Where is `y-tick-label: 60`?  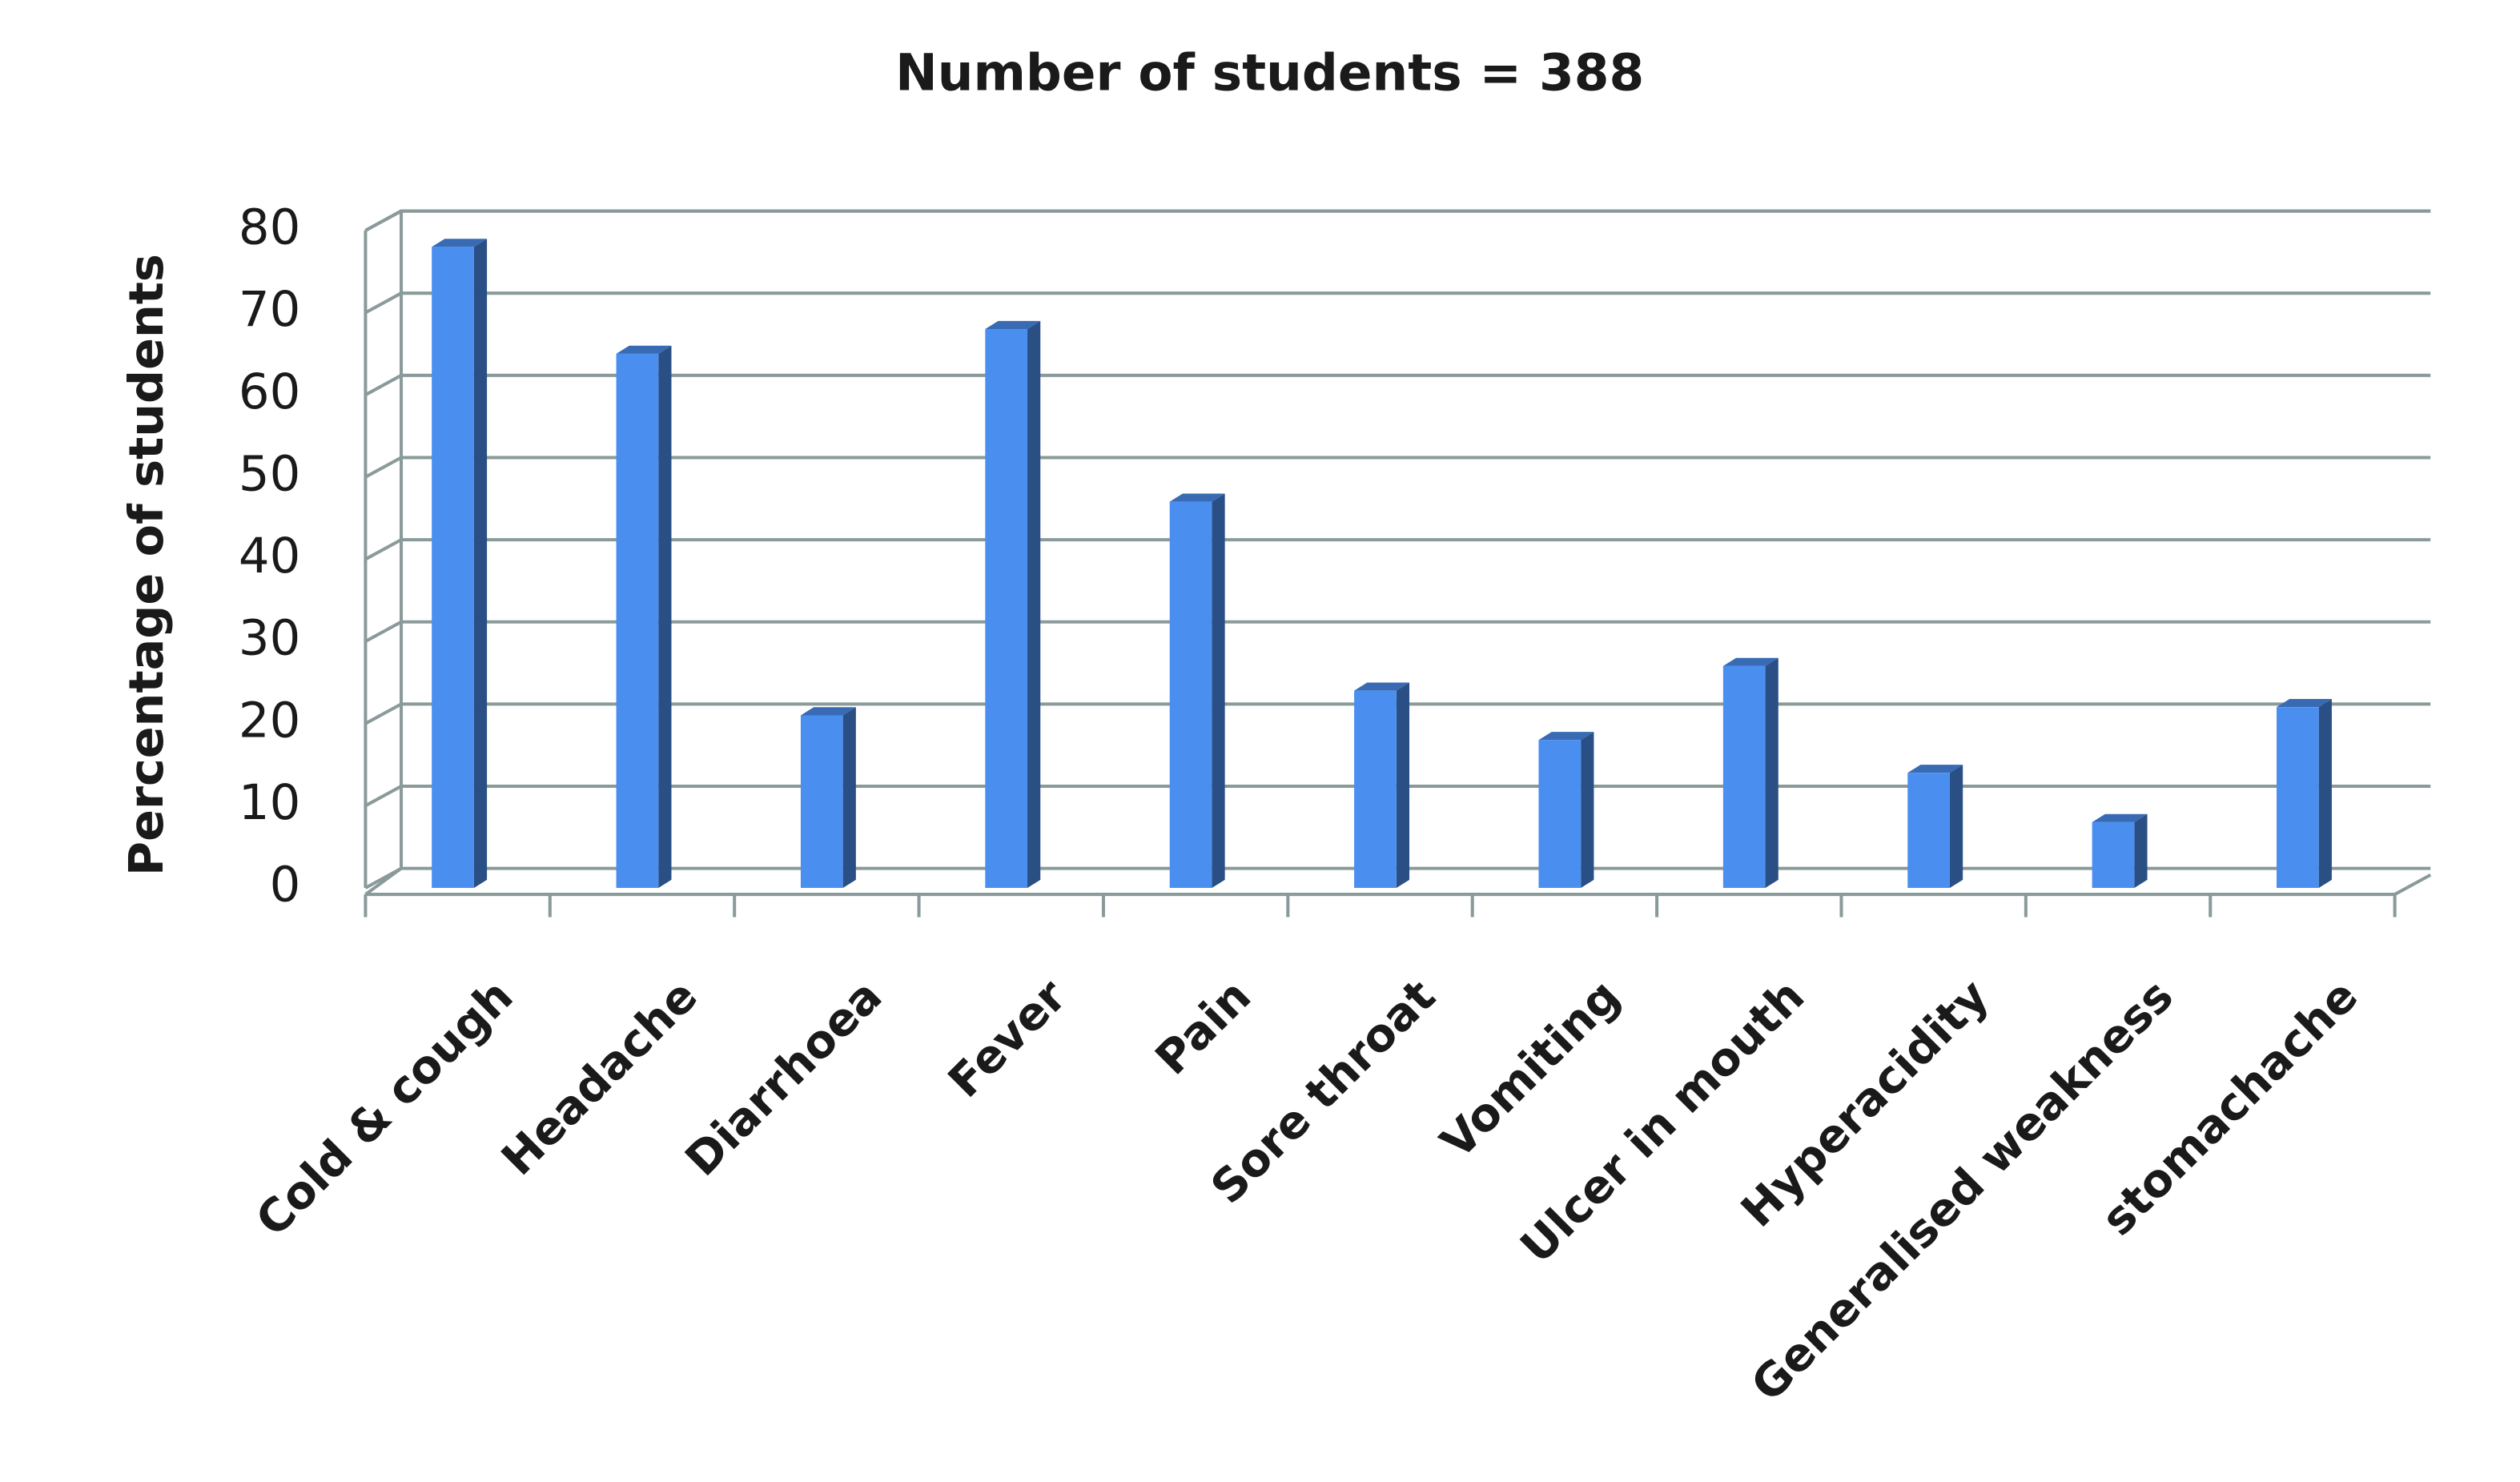
y-tick-label: 60 is located at coordinates (269, 392).